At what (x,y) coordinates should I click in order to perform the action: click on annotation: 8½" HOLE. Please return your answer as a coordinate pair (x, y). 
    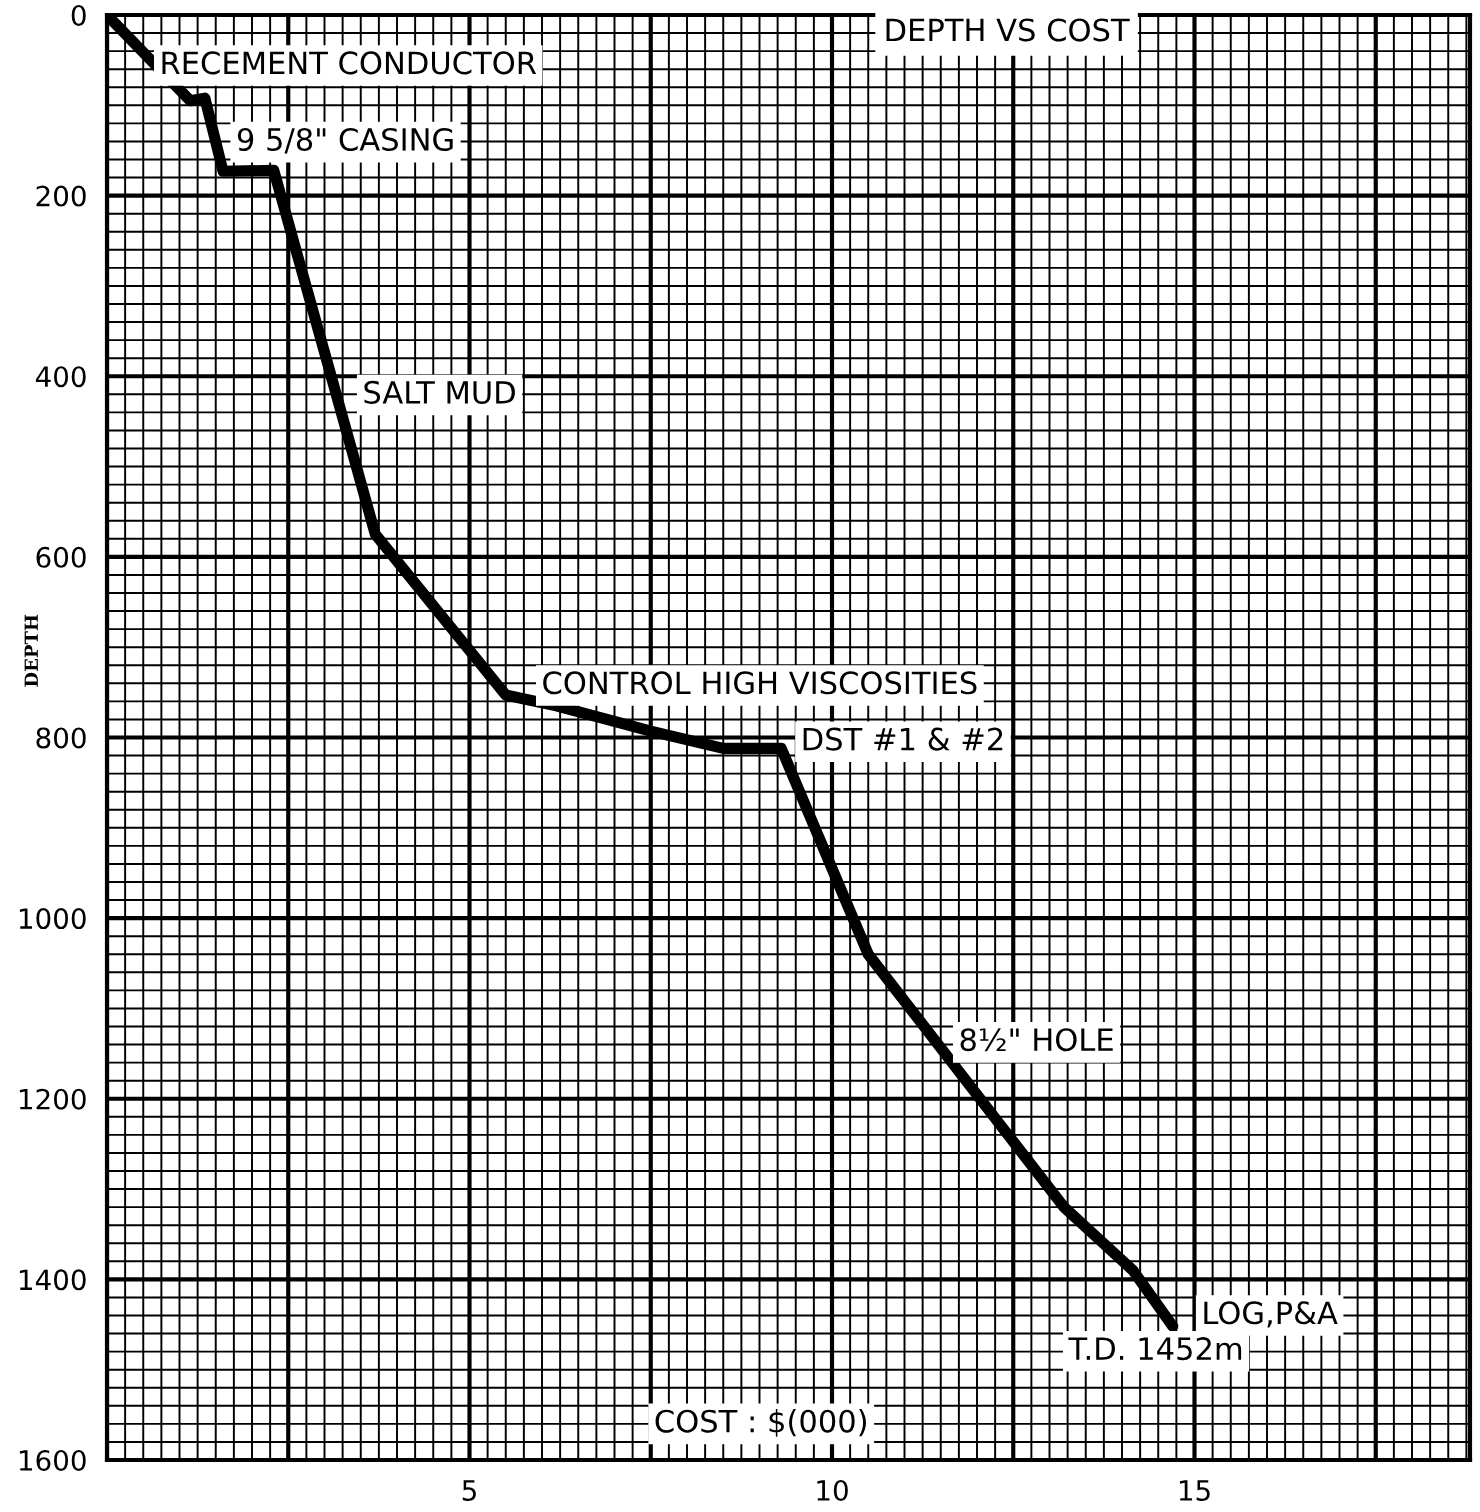
    Looking at the image, I should click on (1036, 1040).